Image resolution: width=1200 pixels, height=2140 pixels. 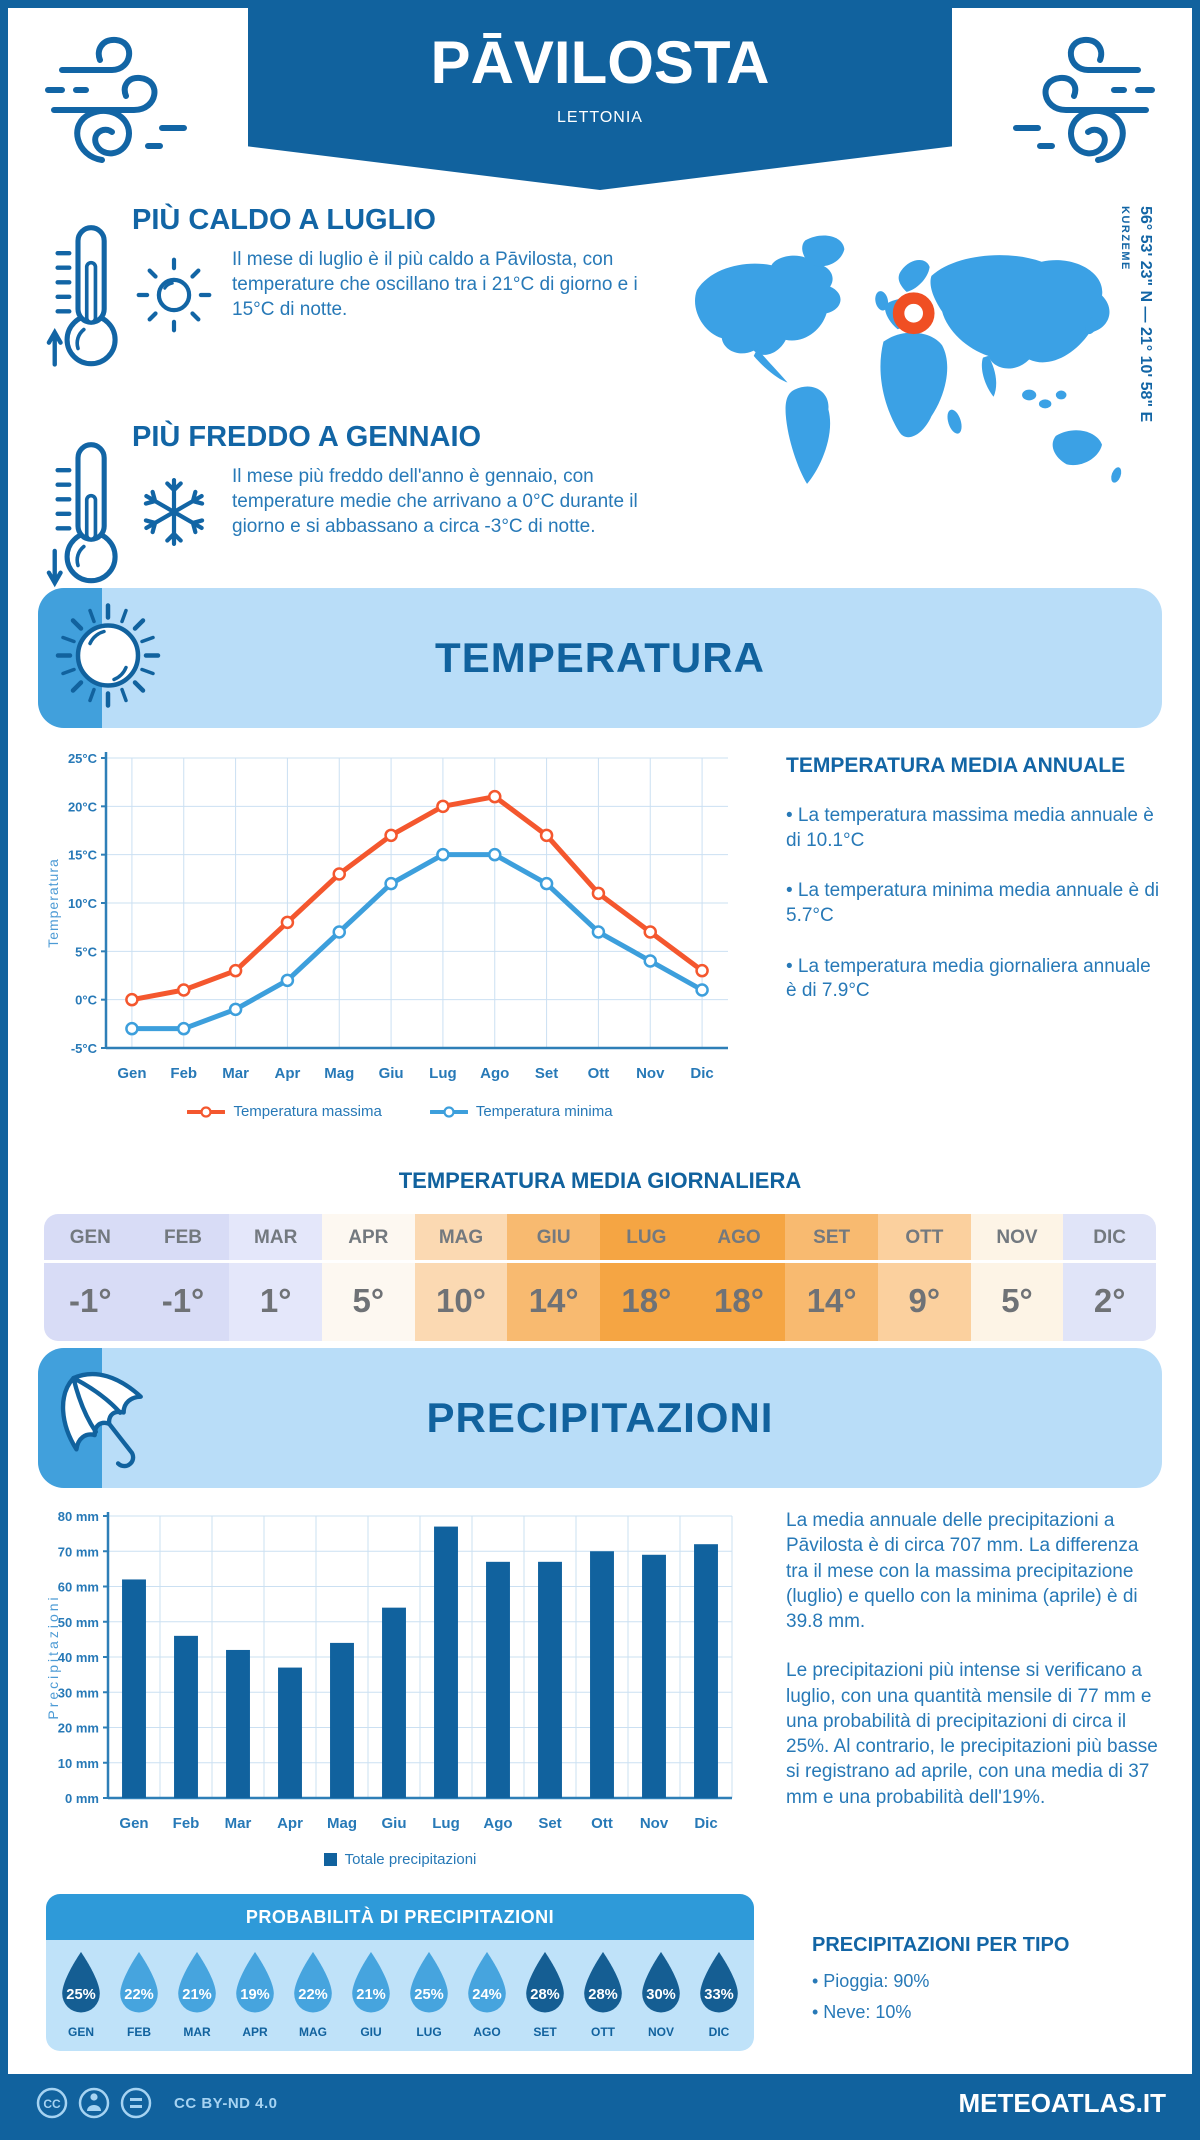 What do you see at coordinates (83, 758) in the screenshot?
I see `svg-text: 25°C` at bounding box center [83, 758].